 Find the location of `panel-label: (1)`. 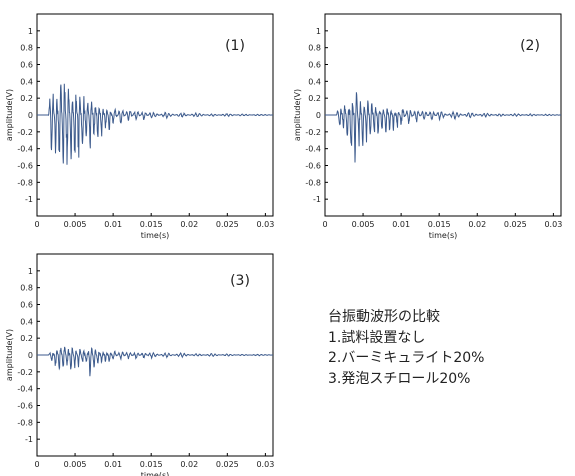

panel-label: (1) is located at coordinates (235, 46).